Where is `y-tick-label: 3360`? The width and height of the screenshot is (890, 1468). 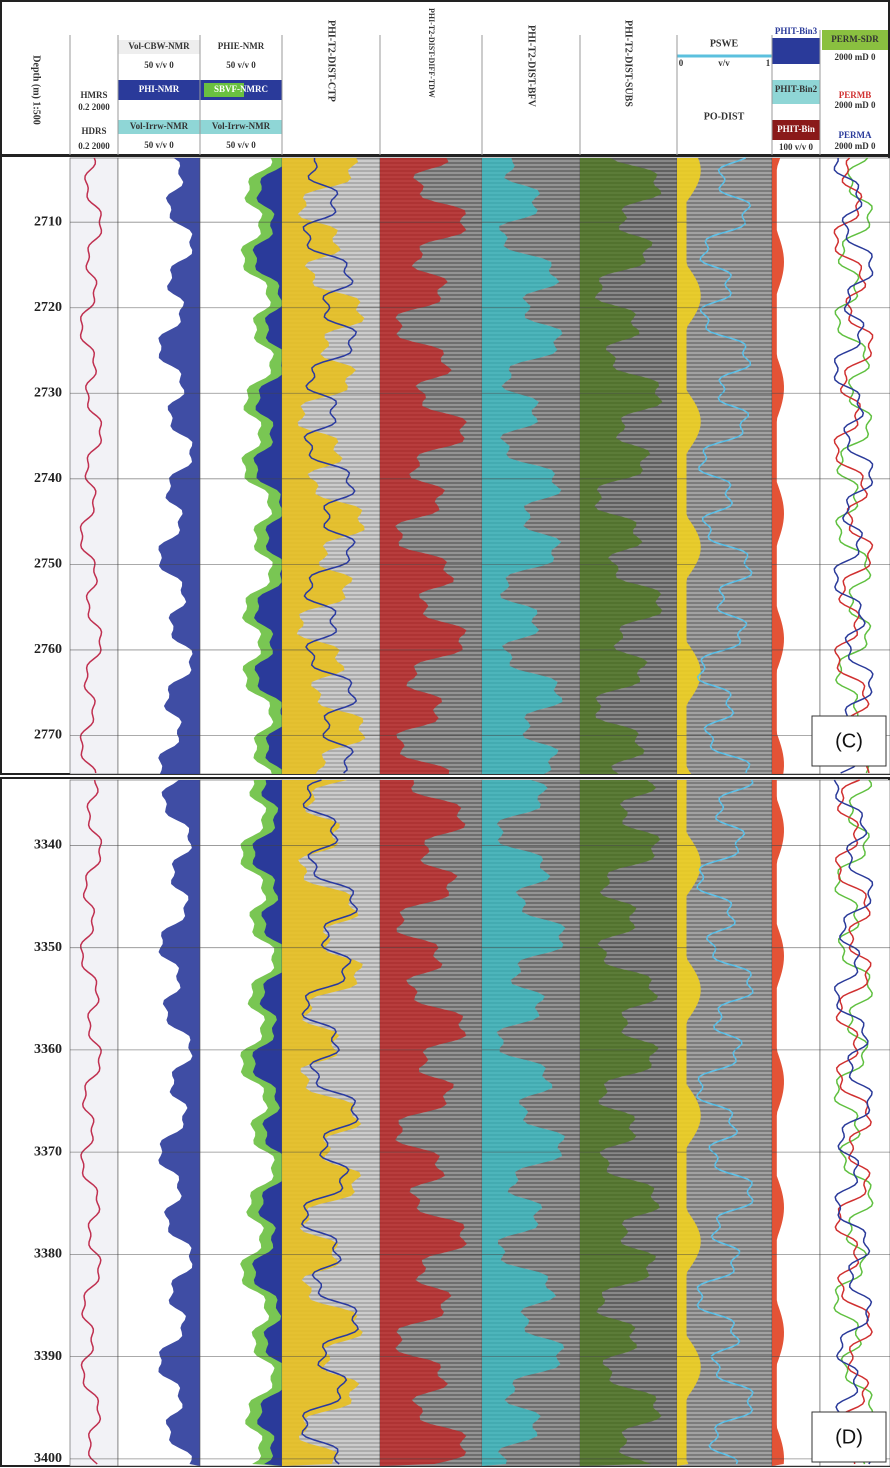
y-tick-label: 3360 is located at coordinates (48, 1049).